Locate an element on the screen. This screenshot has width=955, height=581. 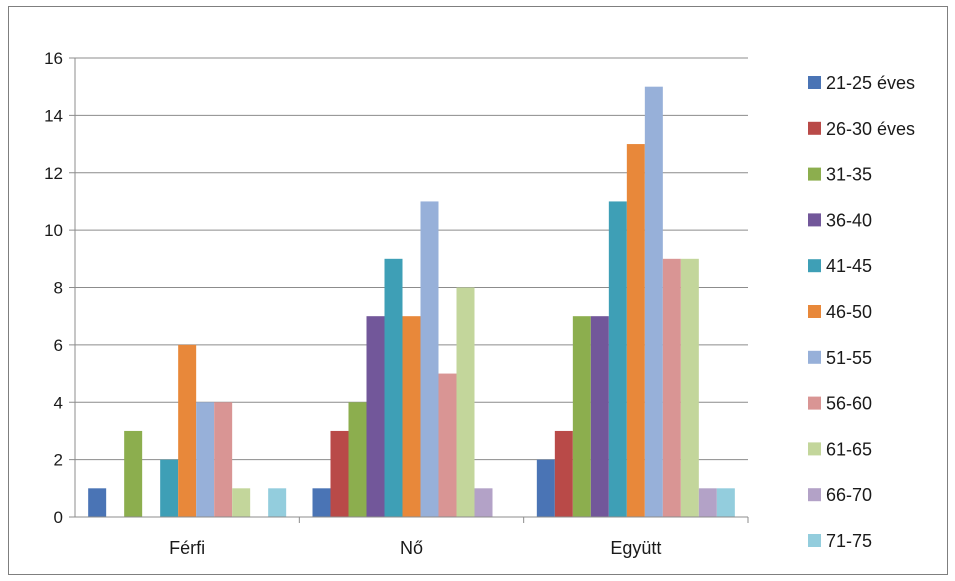
y-tick-label: 4 is located at coordinates (58, 402).